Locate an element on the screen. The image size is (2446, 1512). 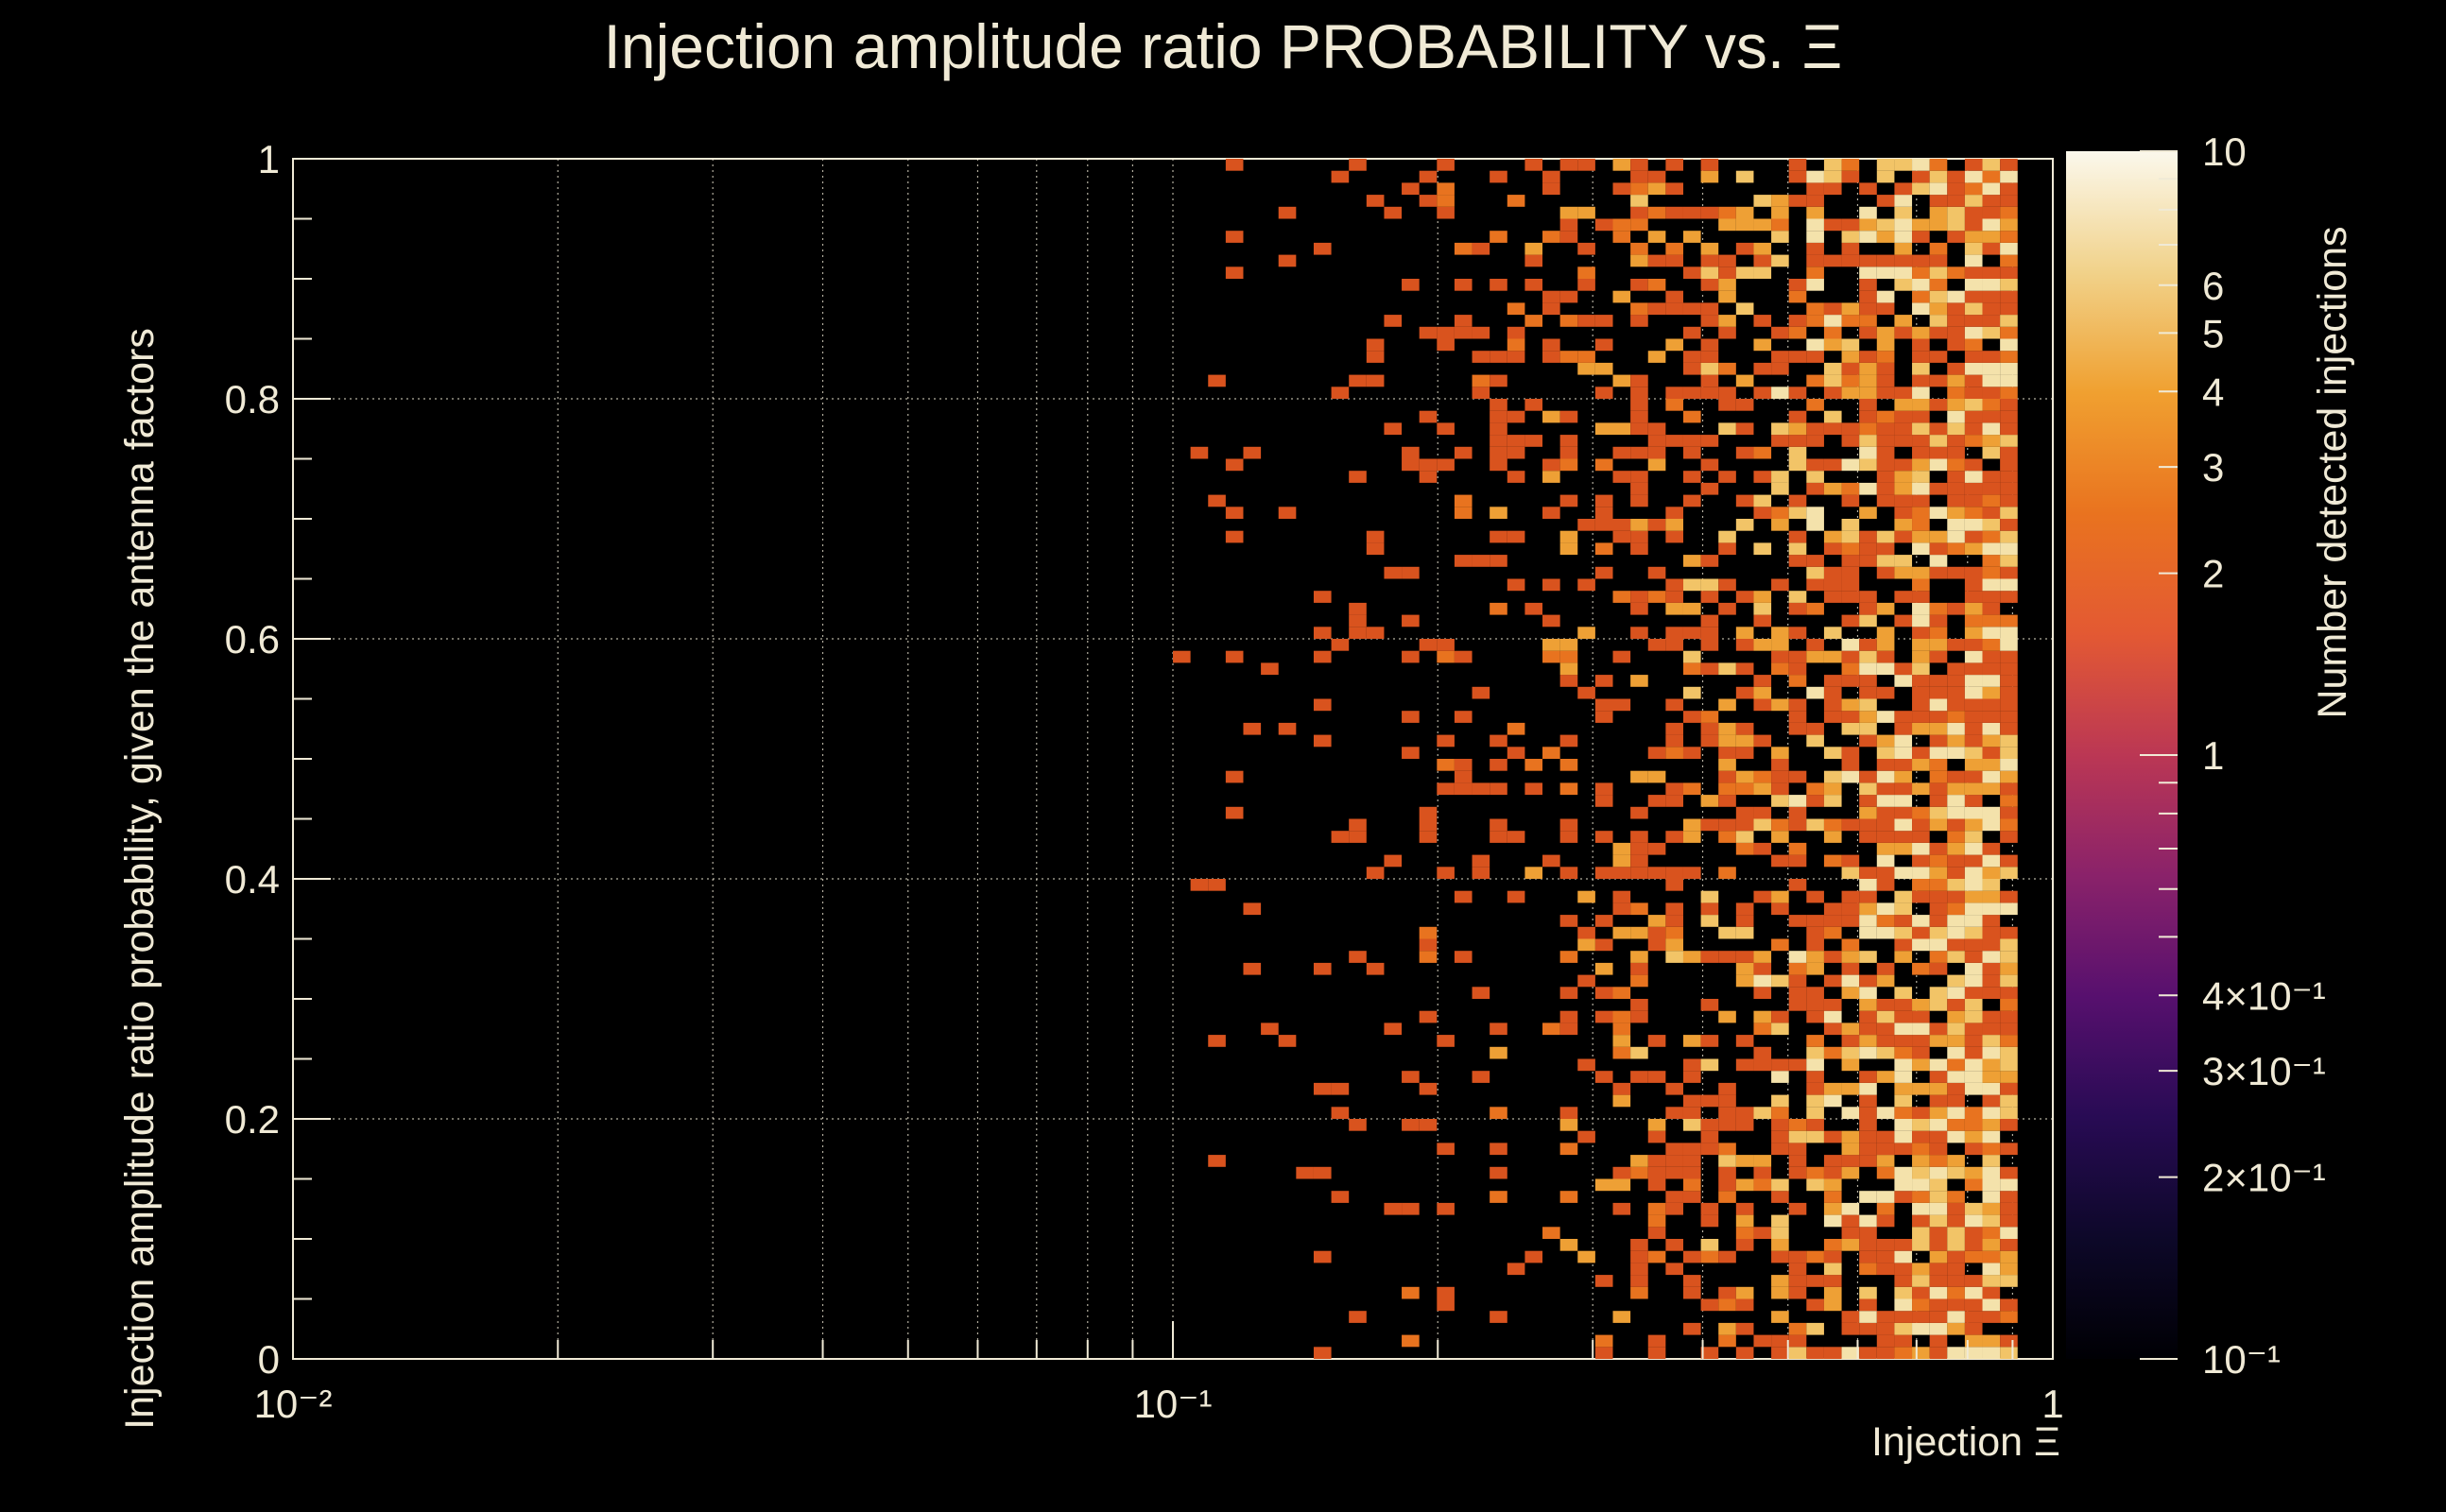
y-axis-ticks: 00.20.40.60.81 is located at coordinates (278, 759).